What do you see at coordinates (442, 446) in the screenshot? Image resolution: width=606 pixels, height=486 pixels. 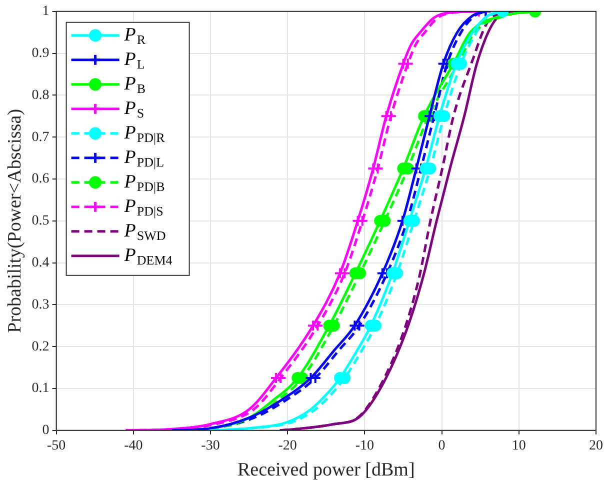 I see `x-tick-label: 0` at bounding box center [442, 446].